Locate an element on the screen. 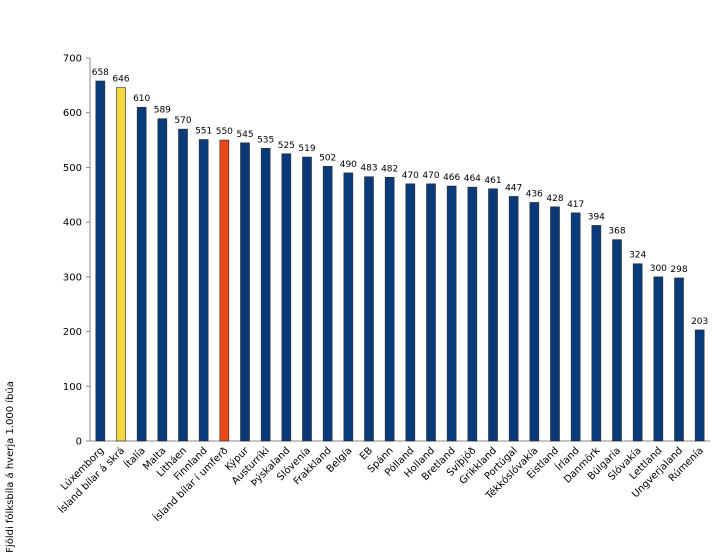  data-label: 461 is located at coordinates (492, 181).